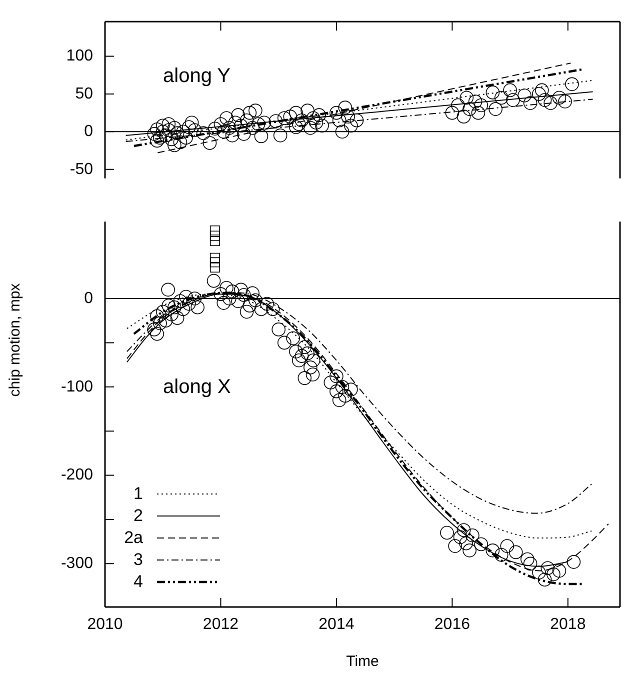  Describe the element at coordinates (137, 582) in the screenshot. I see `legend-label: 4` at that location.